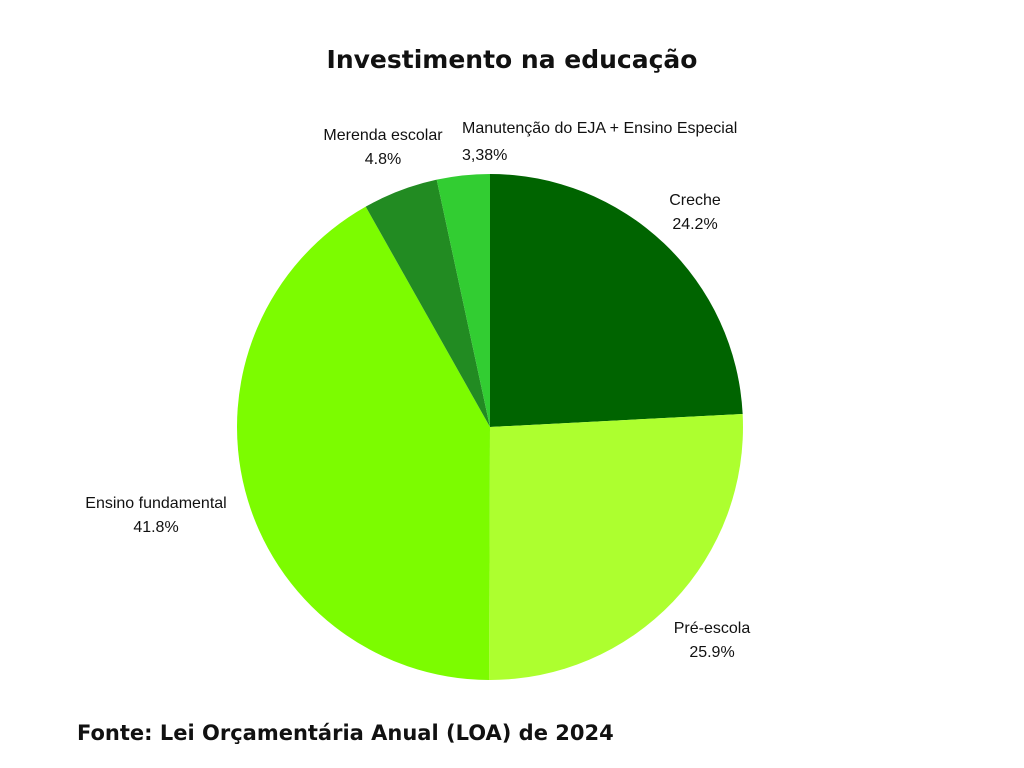 The width and height of the screenshot is (1024, 768). What do you see at coordinates (383, 135) in the screenshot?
I see `slice-label: Merenda escolar` at bounding box center [383, 135].